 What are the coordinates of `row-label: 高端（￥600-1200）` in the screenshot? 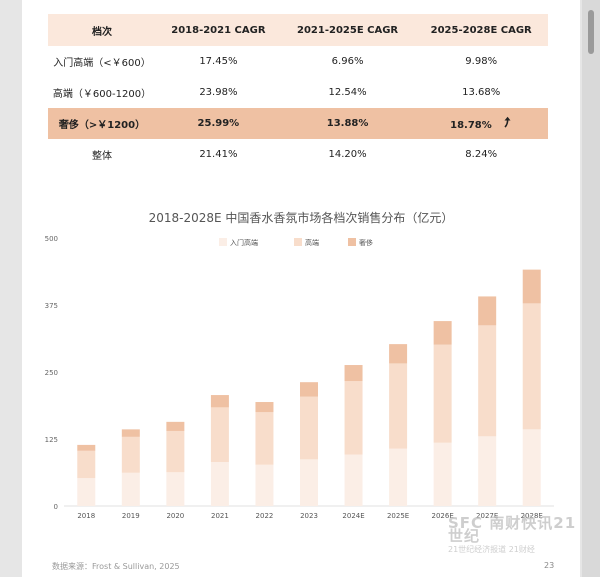 It's located at (102, 94).